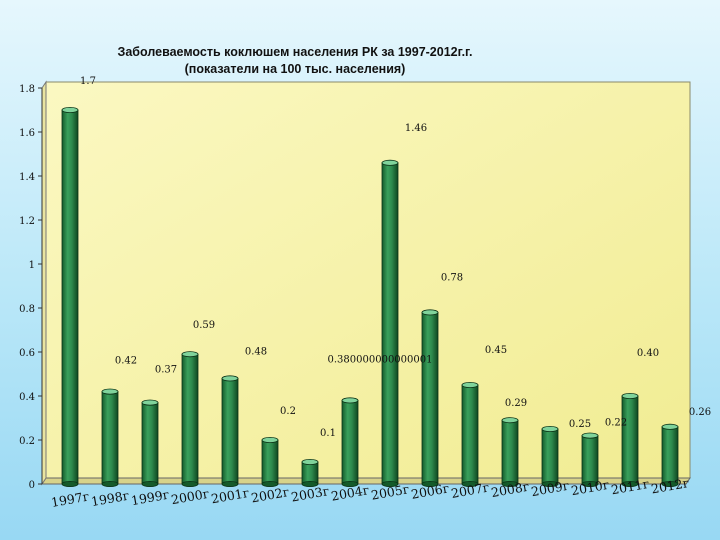 This screenshot has height=540, width=720. I want to click on x-tick-label: 2012г, so click(670, 485).